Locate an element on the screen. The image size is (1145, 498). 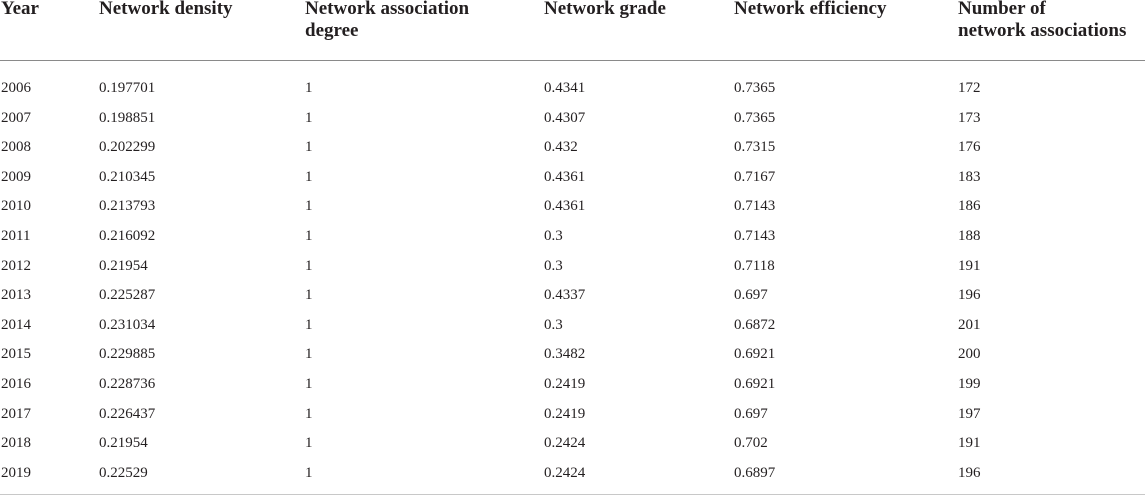
cell-network-density: 0.228736 is located at coordinates (127, 383).